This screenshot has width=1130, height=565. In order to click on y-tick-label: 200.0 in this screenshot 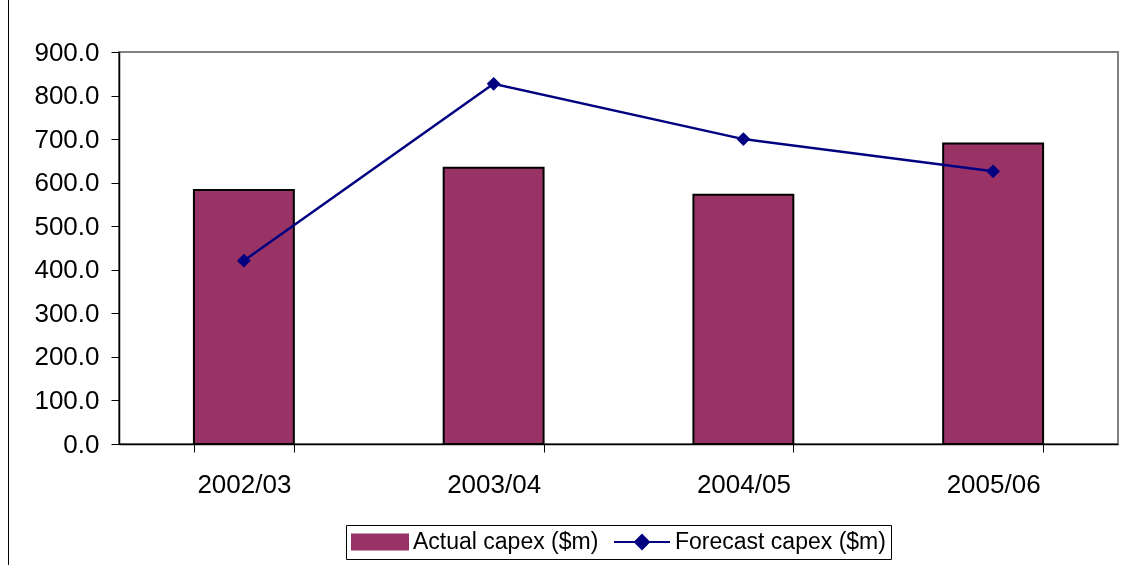, I will do `click(67, 356)`.